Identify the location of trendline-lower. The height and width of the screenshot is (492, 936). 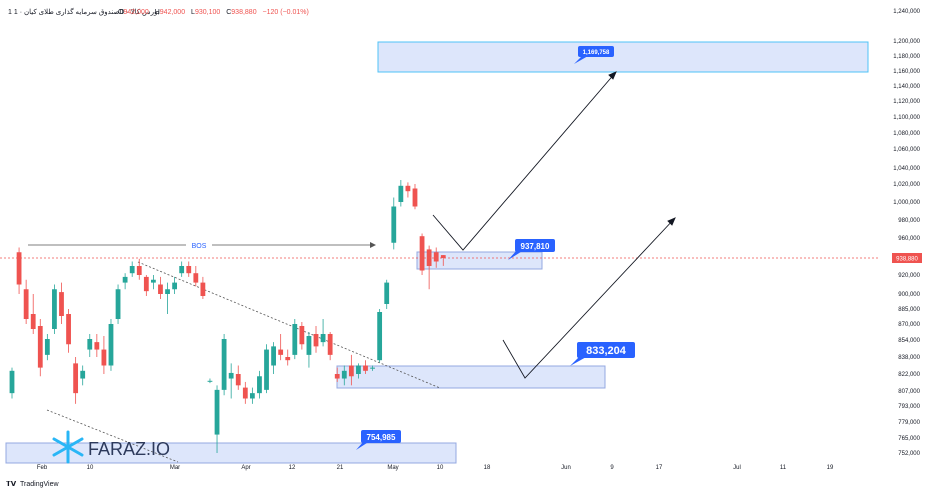
(112, 436).